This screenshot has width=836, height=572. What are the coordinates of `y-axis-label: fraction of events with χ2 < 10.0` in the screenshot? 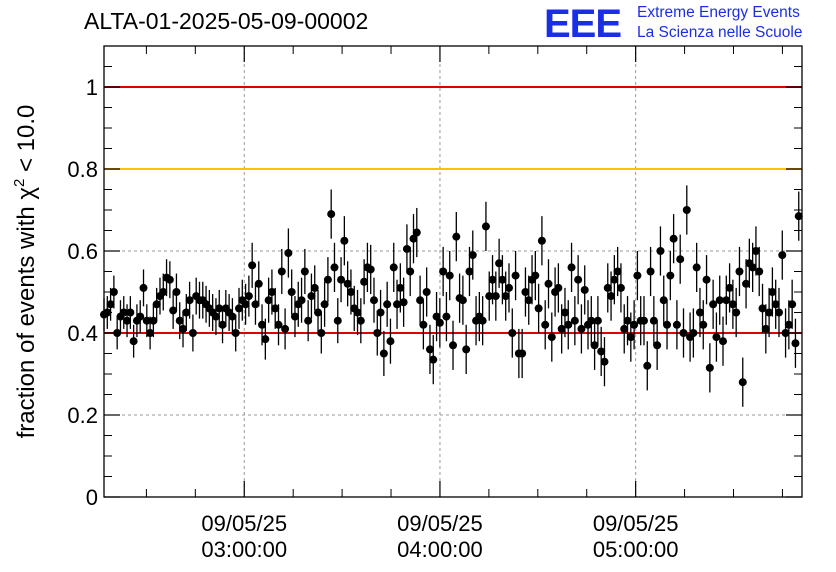 It's located at (25, 272).